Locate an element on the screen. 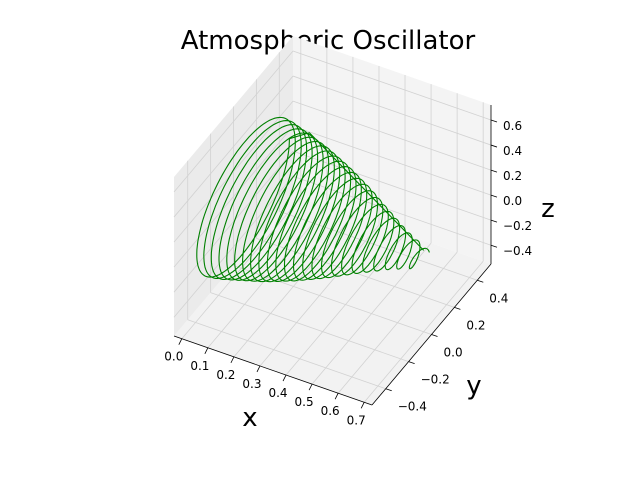 This screenshot has width=640, height=480. x-tick-label: 0.0 is located at coordinates (173, 357).